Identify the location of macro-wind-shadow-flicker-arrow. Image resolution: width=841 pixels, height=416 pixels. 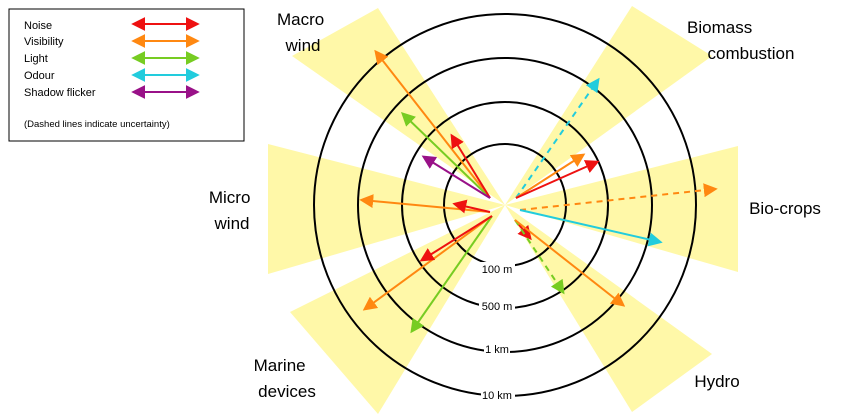
(456, 177).